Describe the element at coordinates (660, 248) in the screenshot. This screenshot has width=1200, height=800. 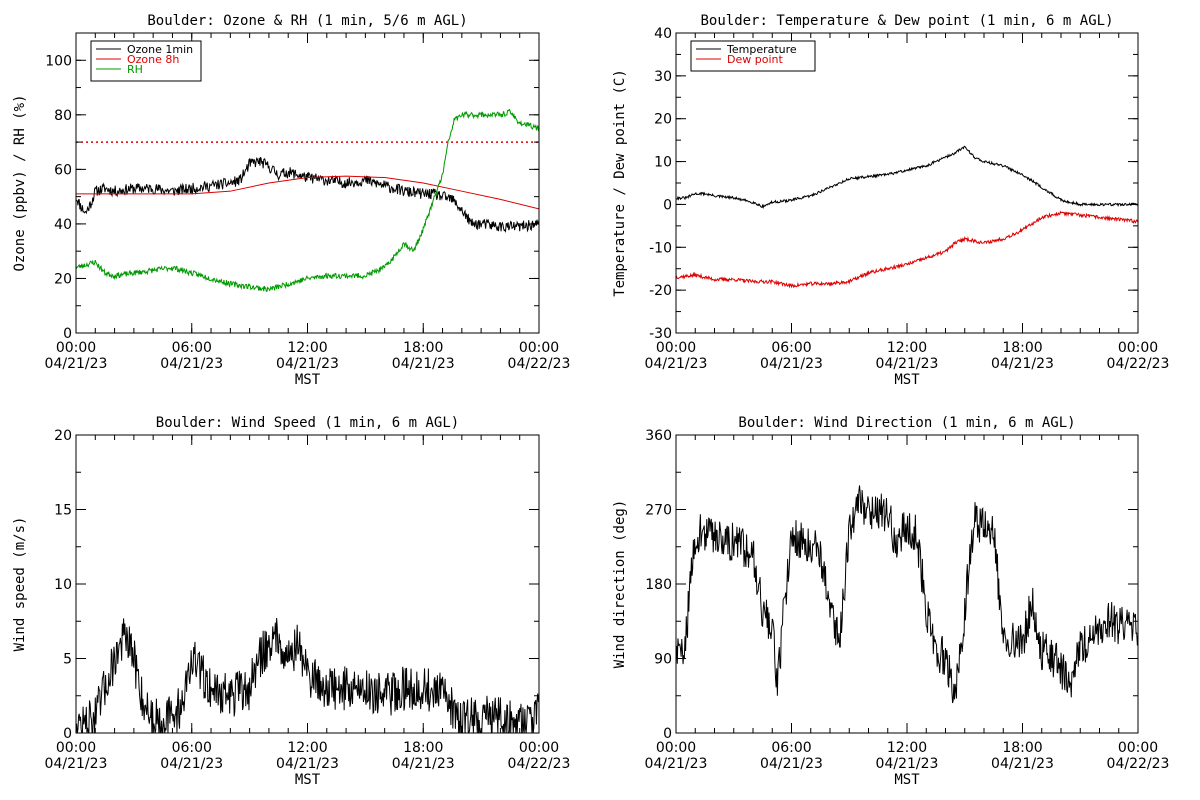
I see `y-tick-label: -10` at that location.